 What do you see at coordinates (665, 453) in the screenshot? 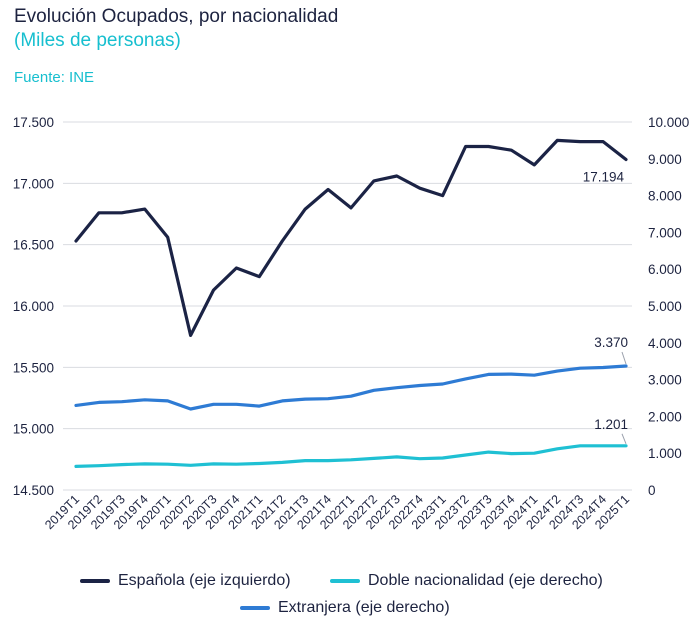
I see `right-axis-tick-label: 1.000` at bounding box center [665, 453].